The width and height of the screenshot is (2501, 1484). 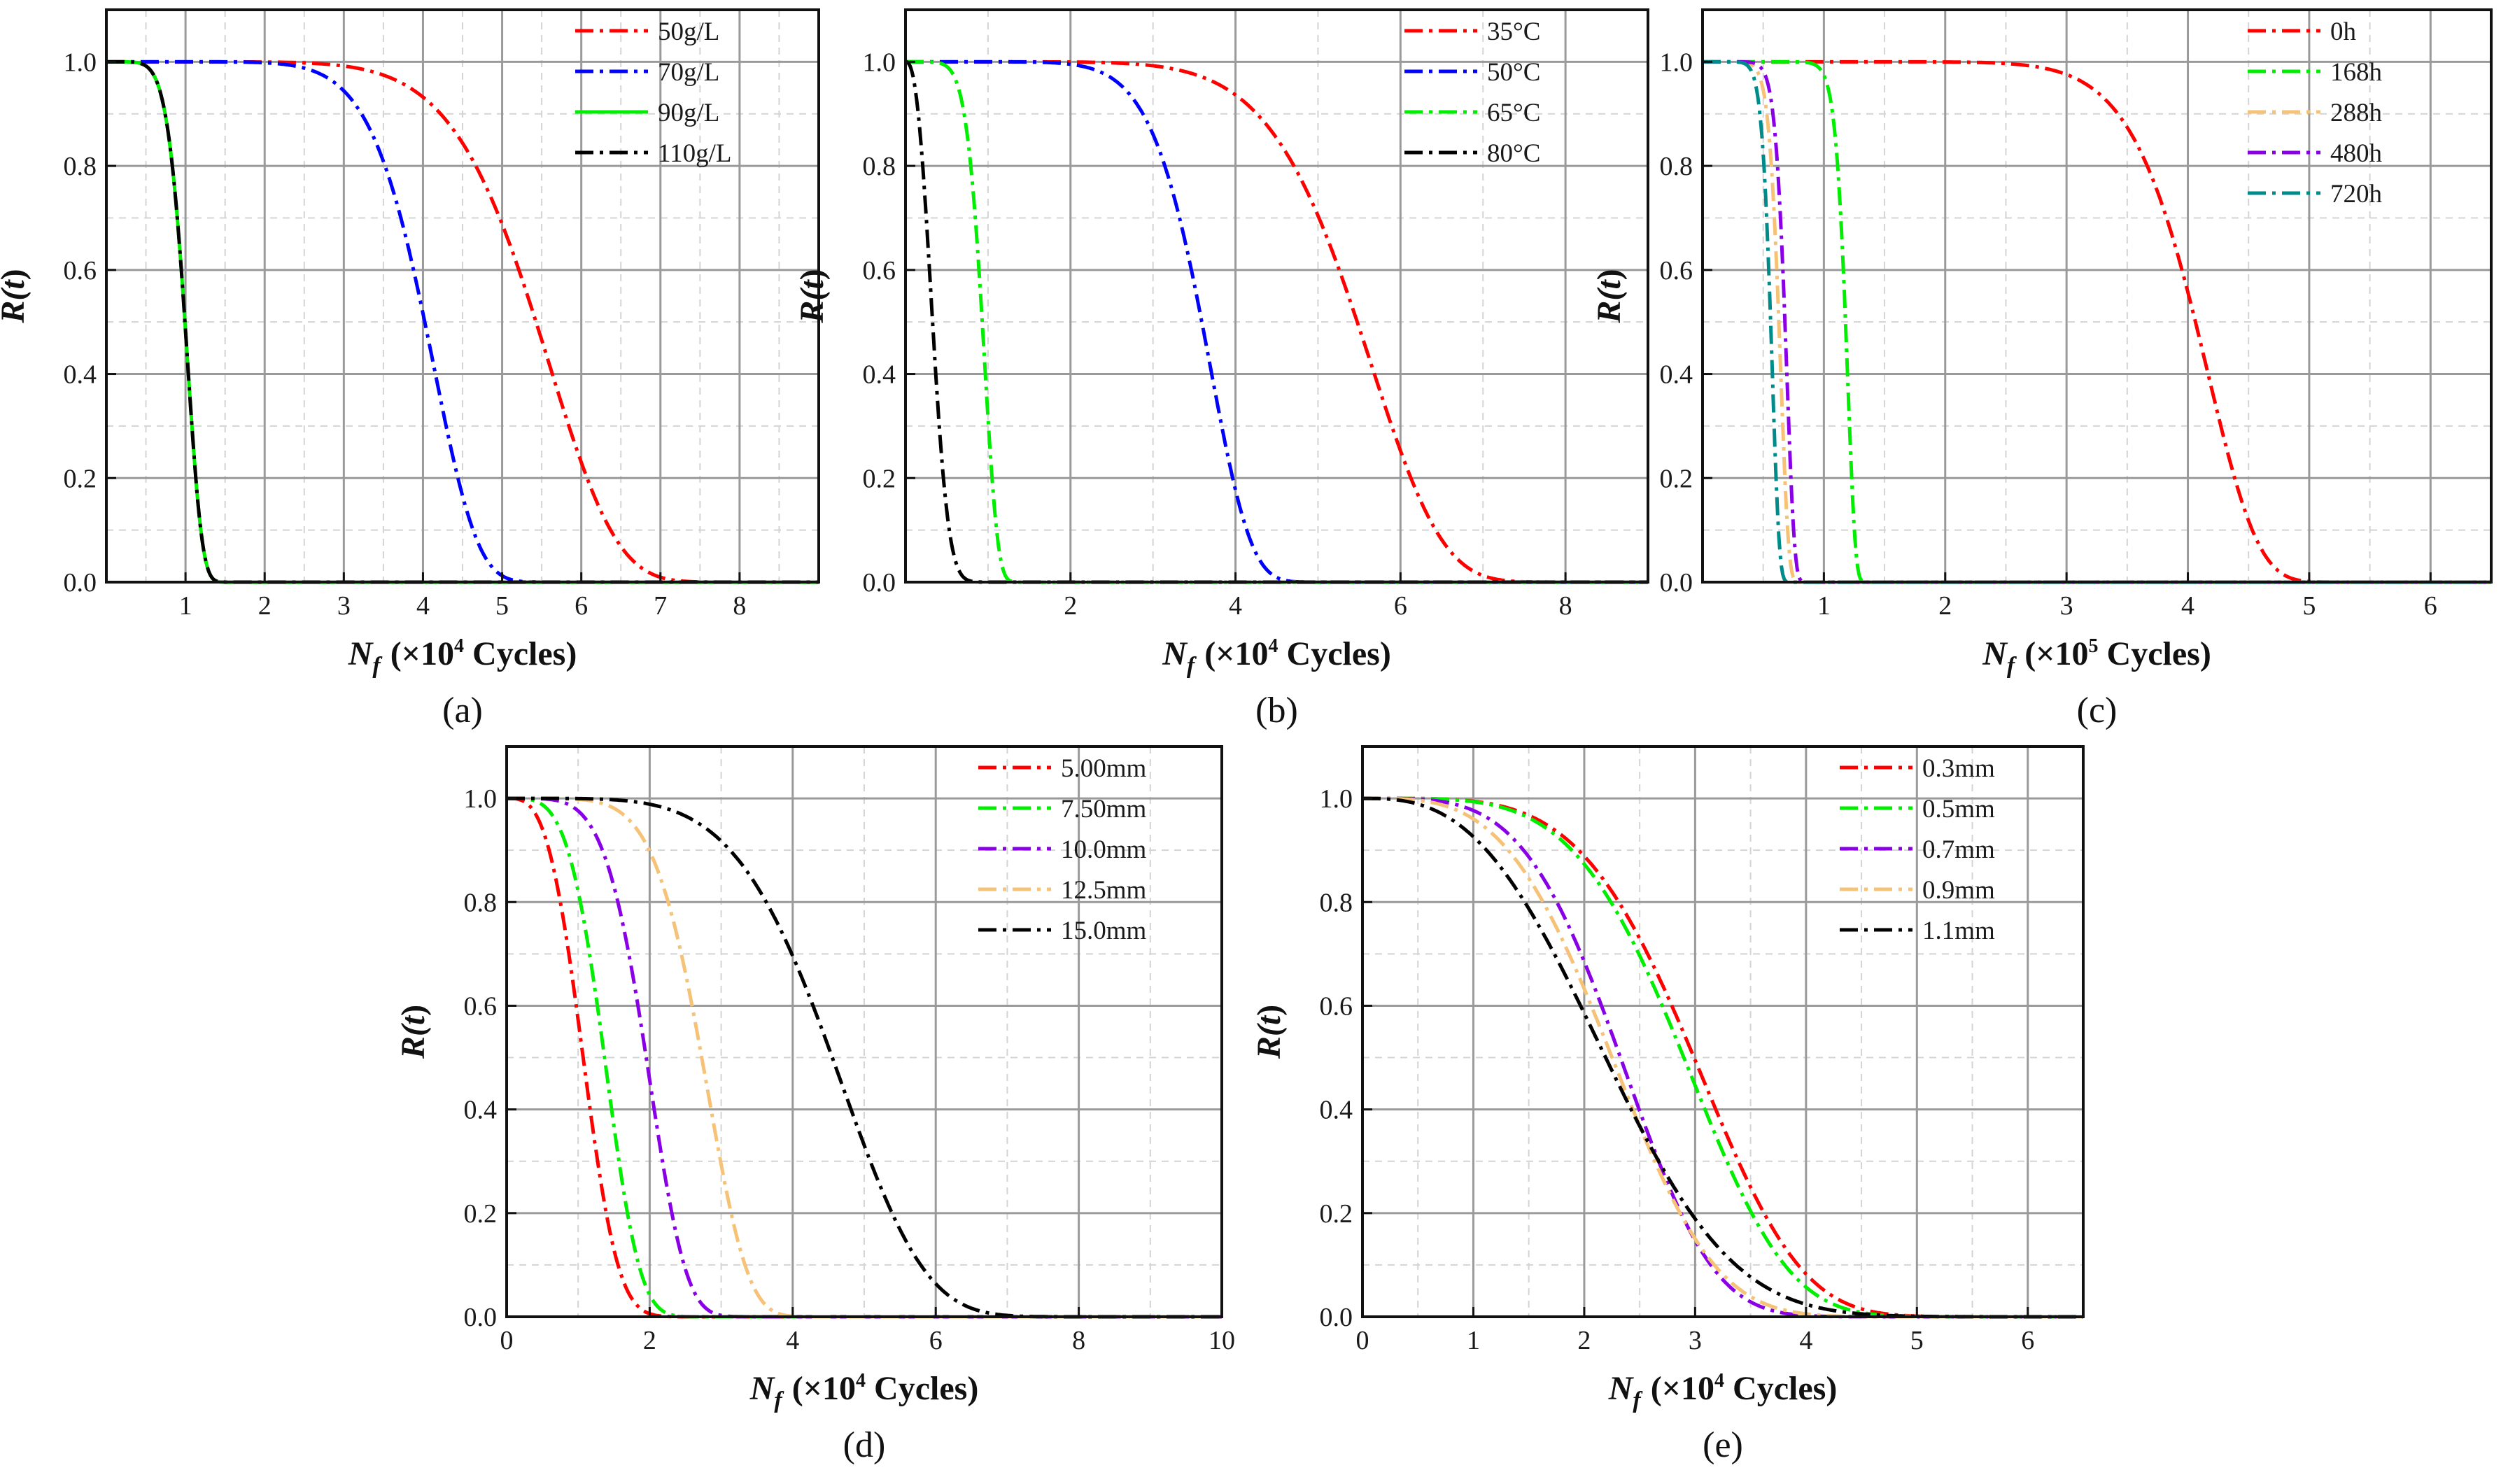 I want to click on legend-label: 10.0mm, so click(x=1104, y=850).